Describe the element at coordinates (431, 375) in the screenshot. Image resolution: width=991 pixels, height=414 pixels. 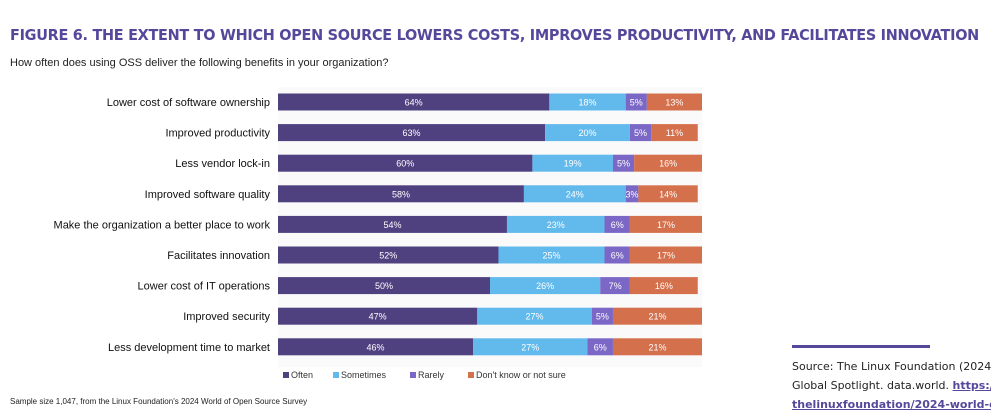
I see `legend-label: Rarely` at that location.